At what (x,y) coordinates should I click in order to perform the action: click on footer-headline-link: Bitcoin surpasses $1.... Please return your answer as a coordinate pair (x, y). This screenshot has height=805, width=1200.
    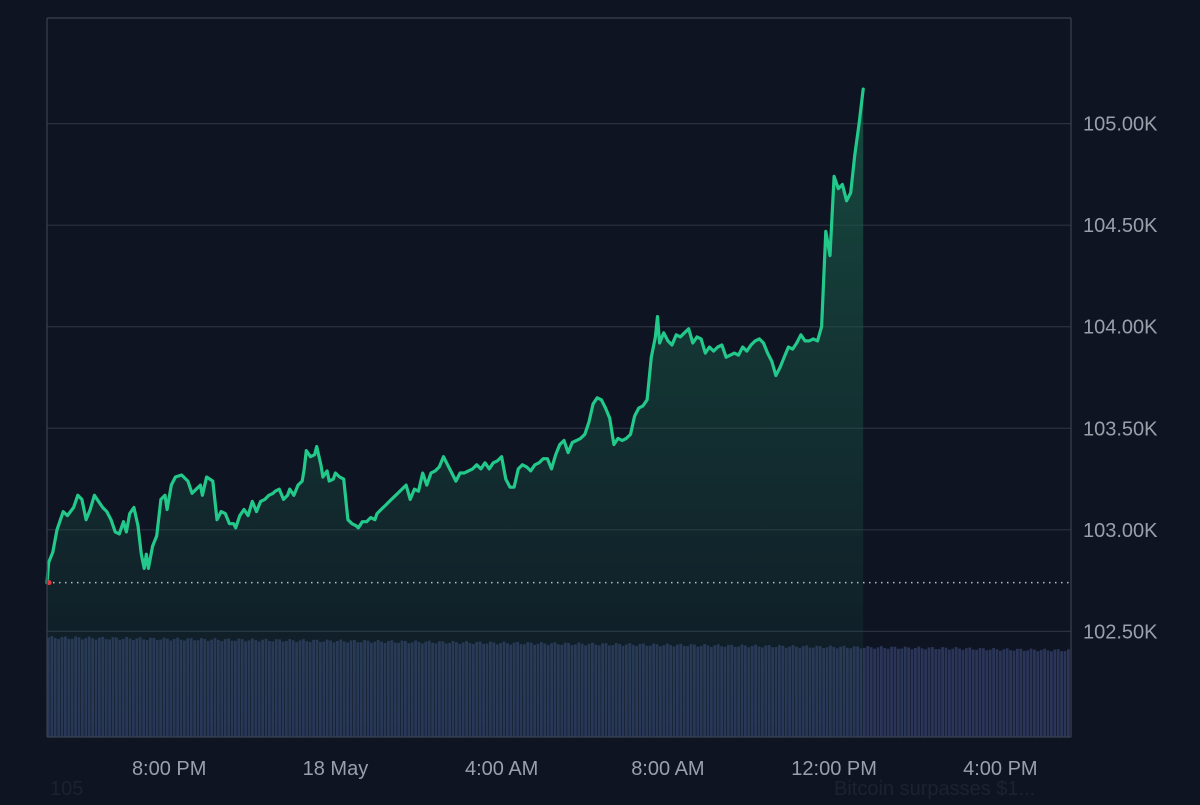
    Looking at the image, I should click on (935, 789).